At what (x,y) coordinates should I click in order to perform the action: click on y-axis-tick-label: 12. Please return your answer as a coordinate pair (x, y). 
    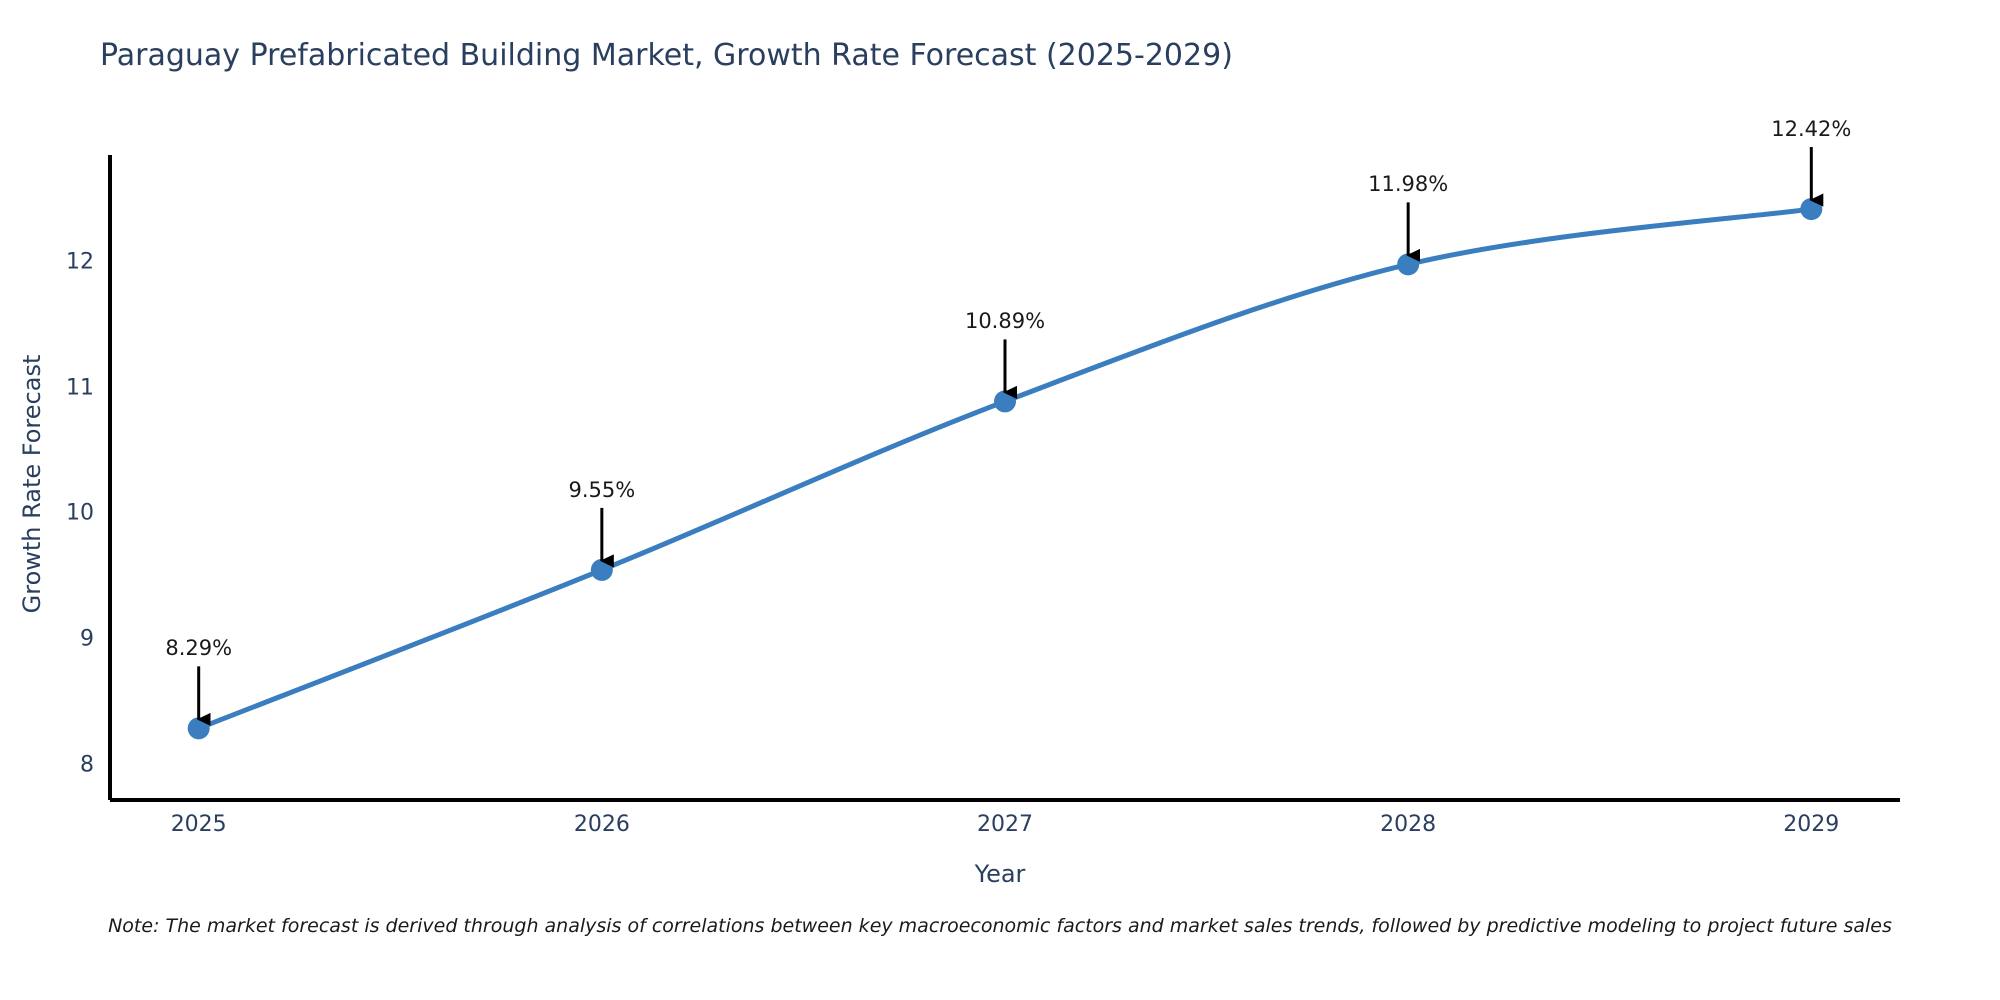
    Looking at the image, I should click on (80, 262).